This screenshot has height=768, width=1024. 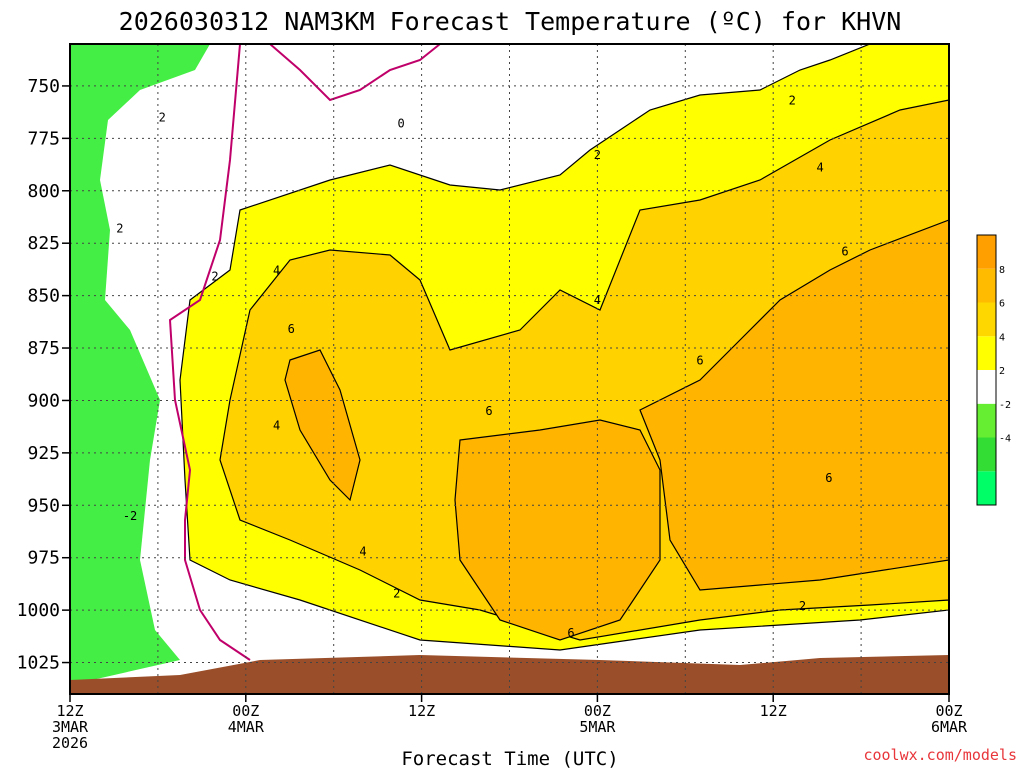 What do you see at coordinates (38, 663) in the screenshot?
I see `y-tick-label: 1025` at bounding box center [38, 663].